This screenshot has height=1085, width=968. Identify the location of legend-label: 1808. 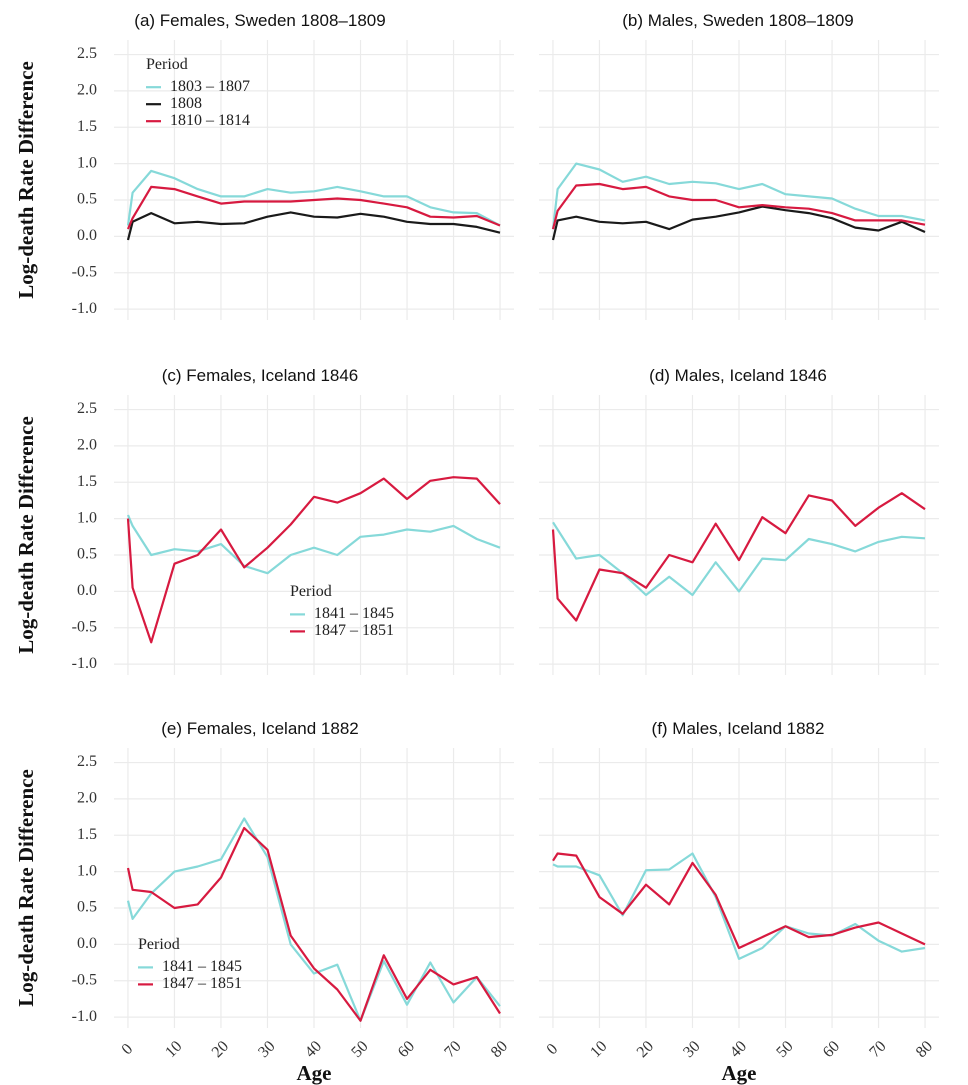
(186, 103).